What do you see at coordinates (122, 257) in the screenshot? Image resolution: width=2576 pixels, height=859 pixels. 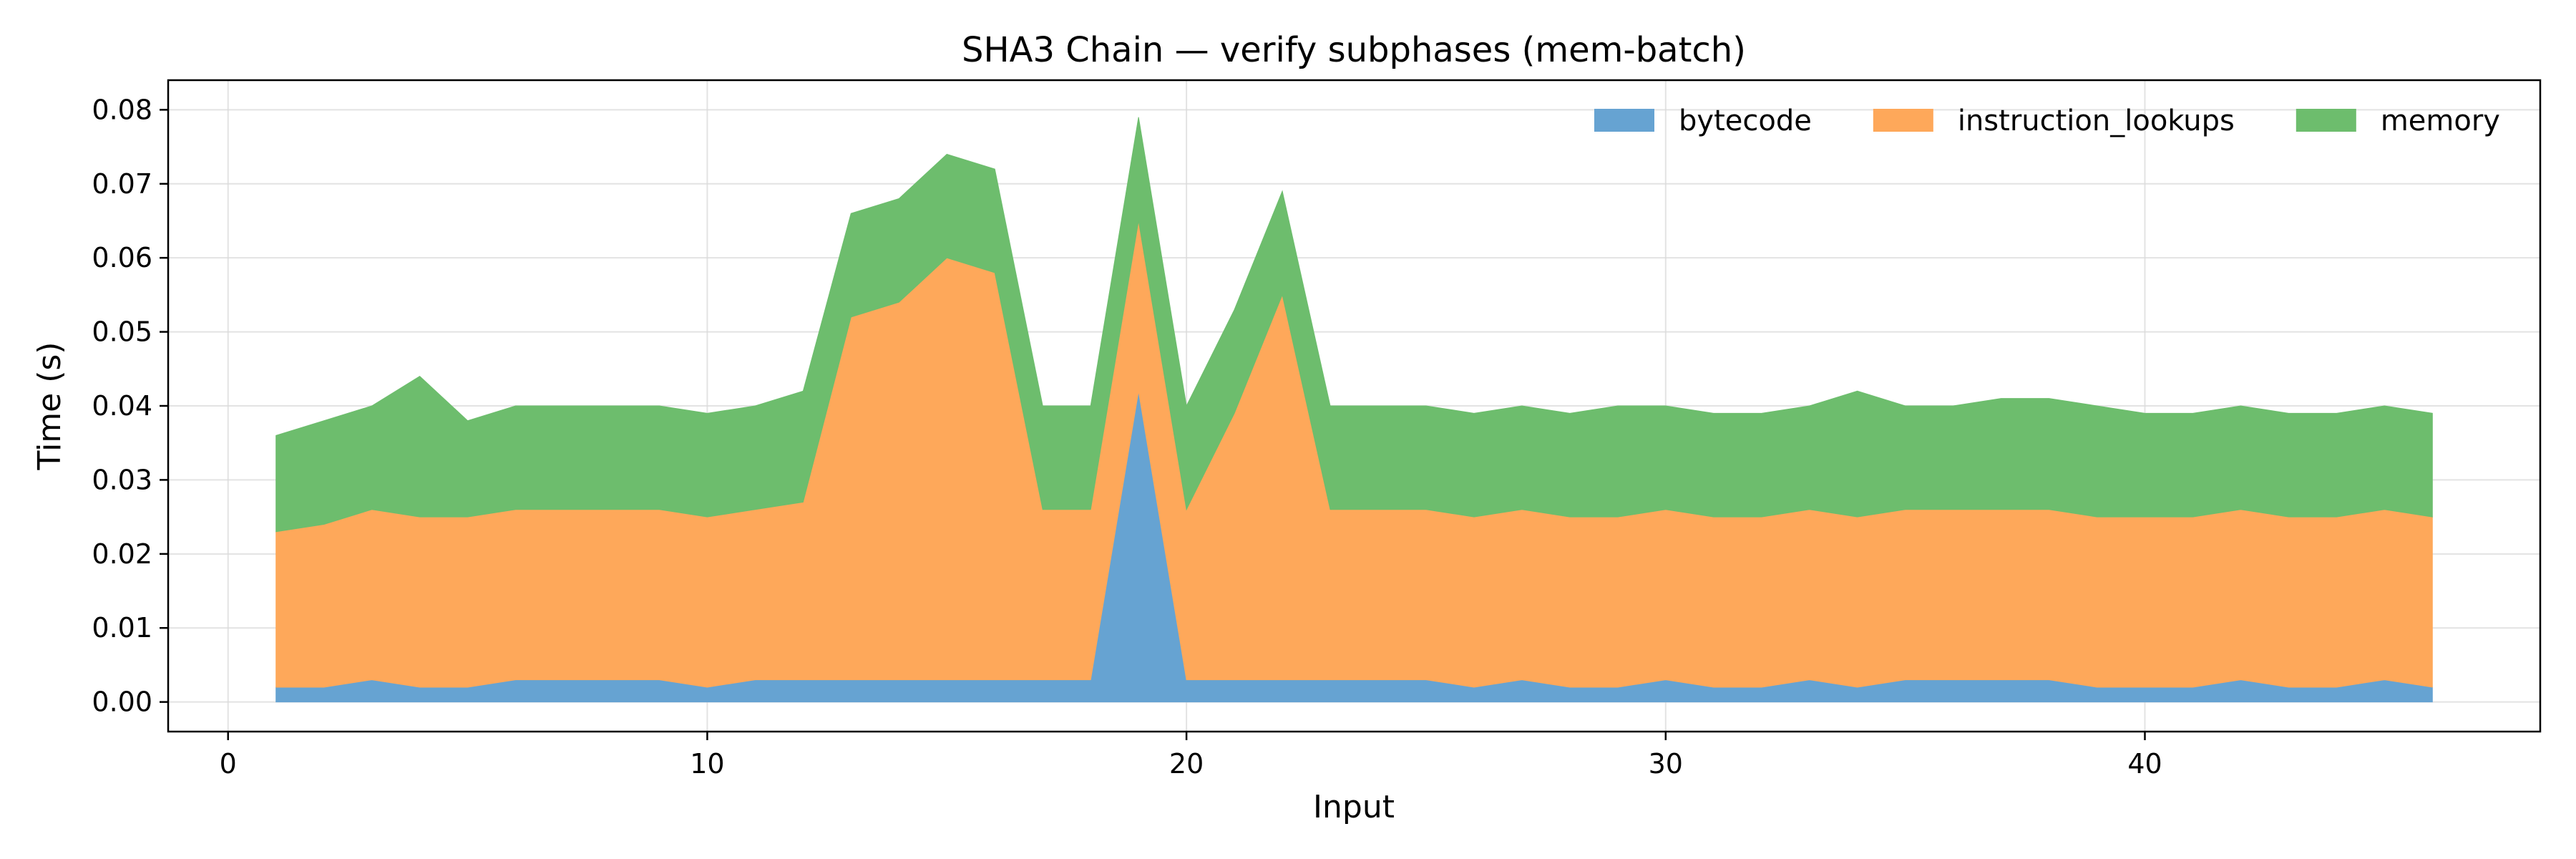 I see `y-tick-label: 0.06` at bounding box center [122, 257].